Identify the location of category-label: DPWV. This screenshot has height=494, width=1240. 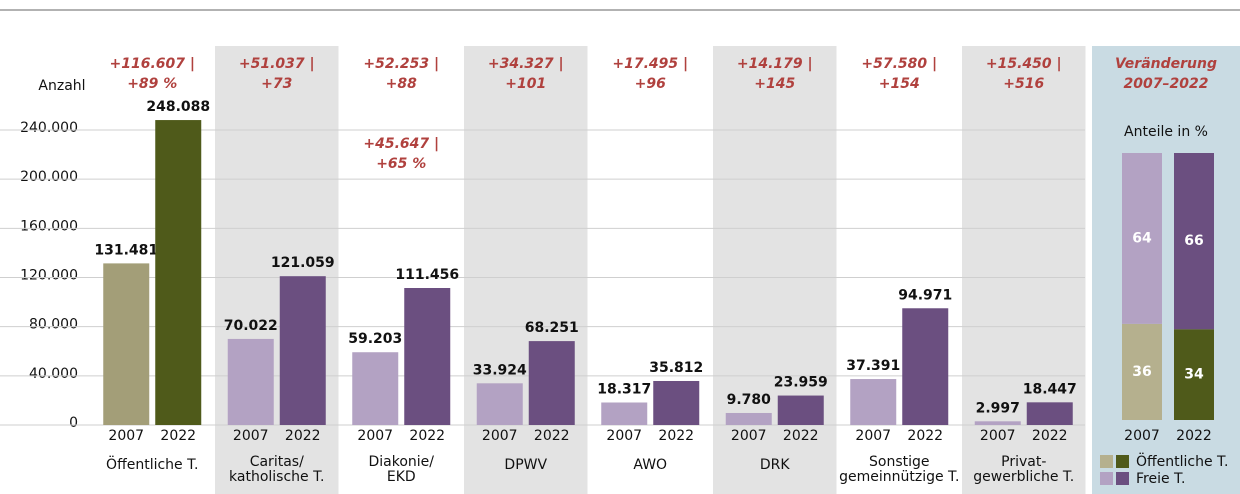
(525, 465).